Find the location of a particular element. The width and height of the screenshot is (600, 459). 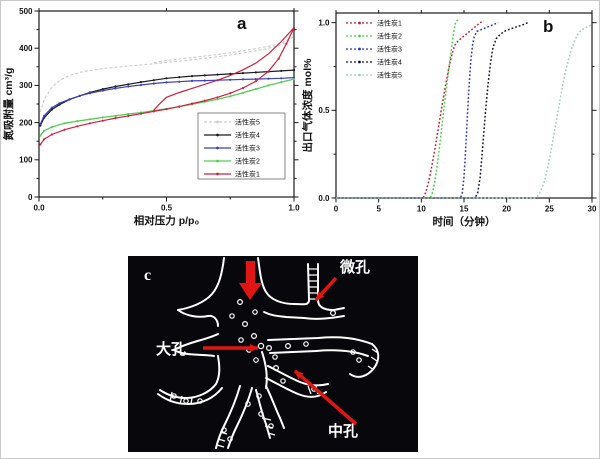

series-活性炭3 is located at coordinates (417, 110).